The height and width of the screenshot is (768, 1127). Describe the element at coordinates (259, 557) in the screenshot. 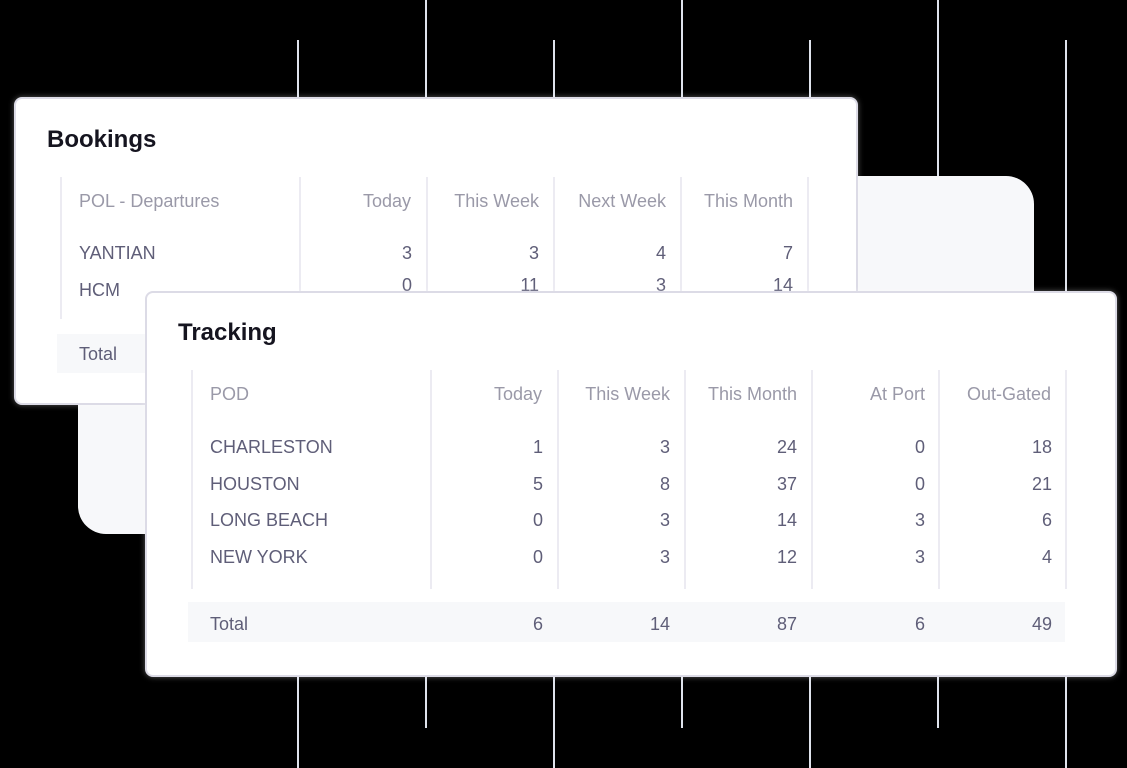

I see `row-name: NEW YORK` at that location.